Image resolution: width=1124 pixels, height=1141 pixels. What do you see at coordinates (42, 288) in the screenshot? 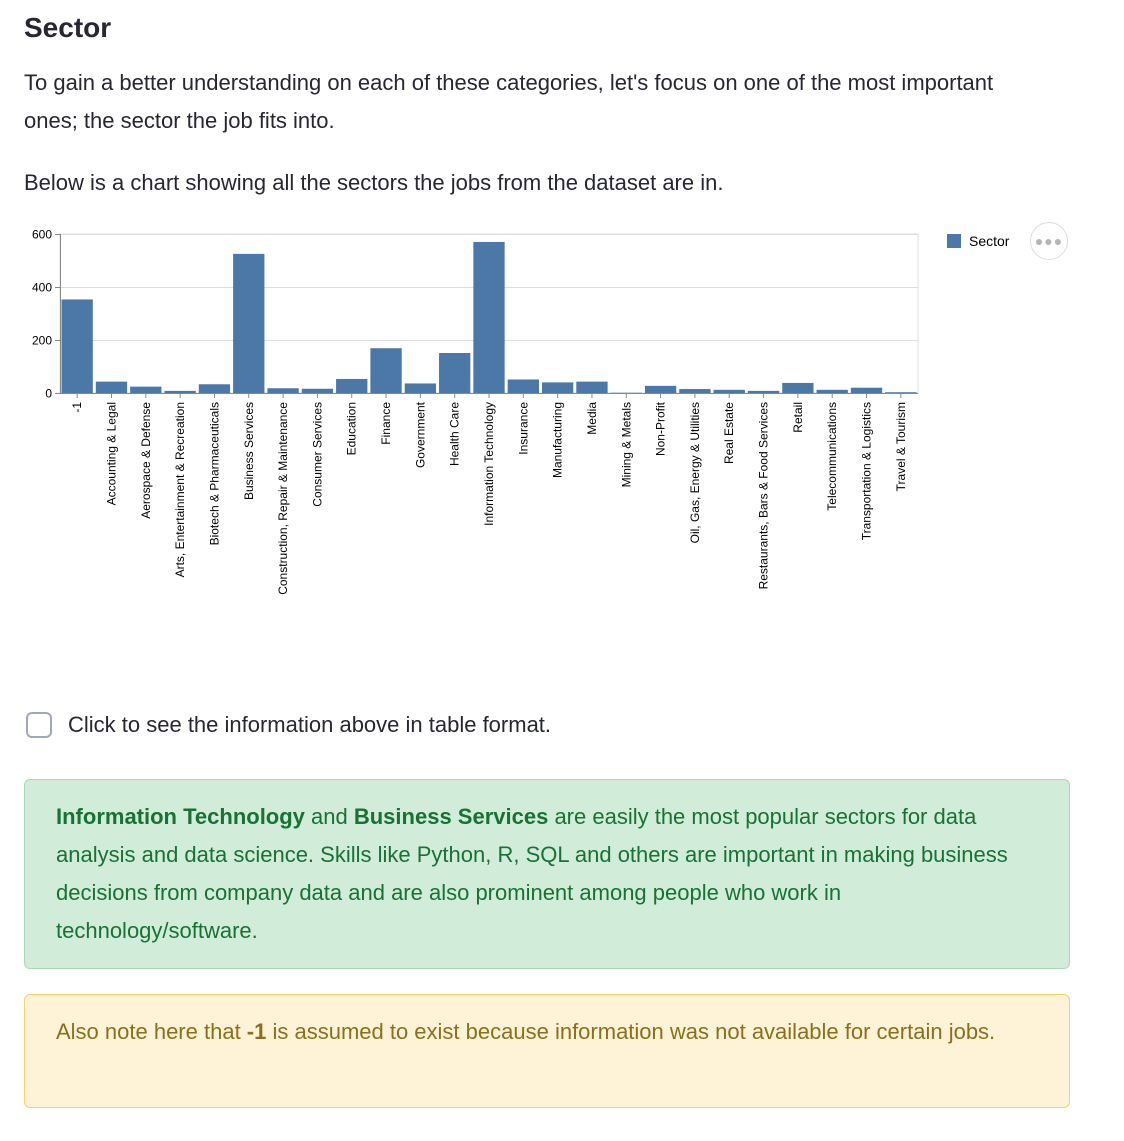
I see `y-tick-label: 400` at bounding box center [42, 288].